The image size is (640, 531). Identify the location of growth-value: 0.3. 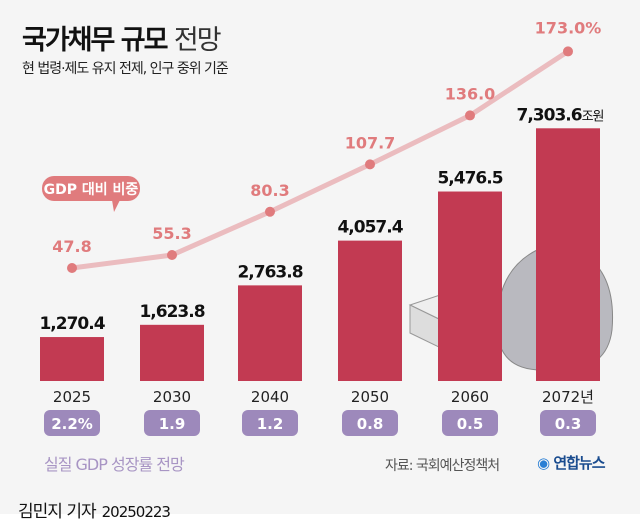
(568, 424).